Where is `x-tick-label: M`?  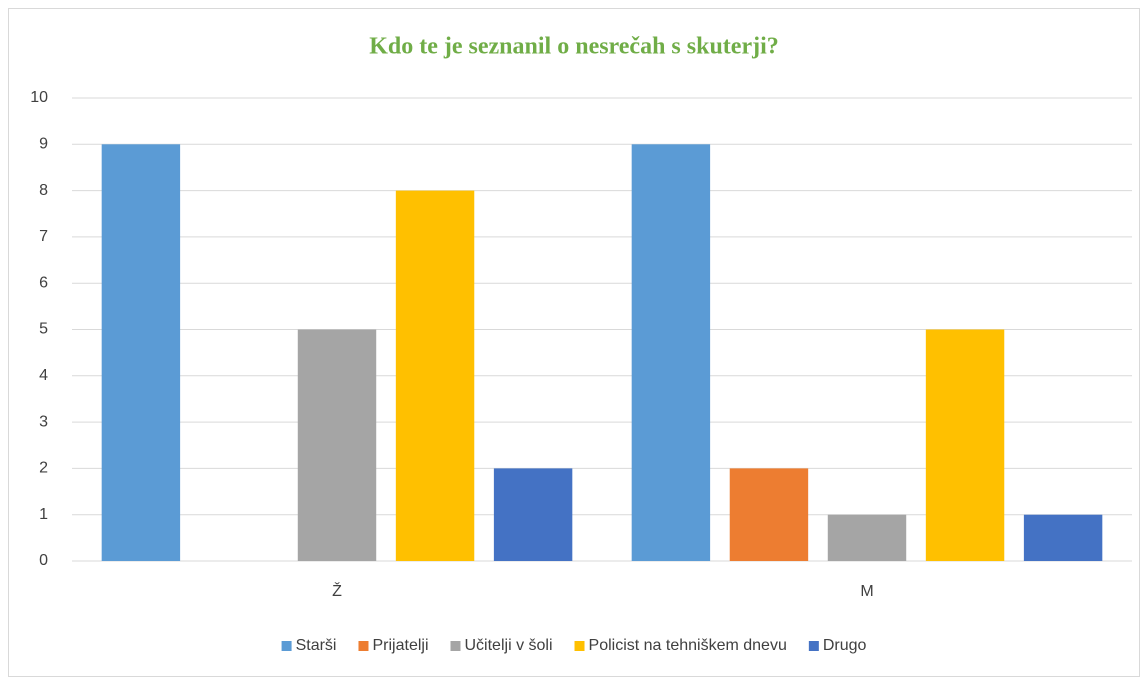 x-tick-label: M is located at coordinates (866, 591).